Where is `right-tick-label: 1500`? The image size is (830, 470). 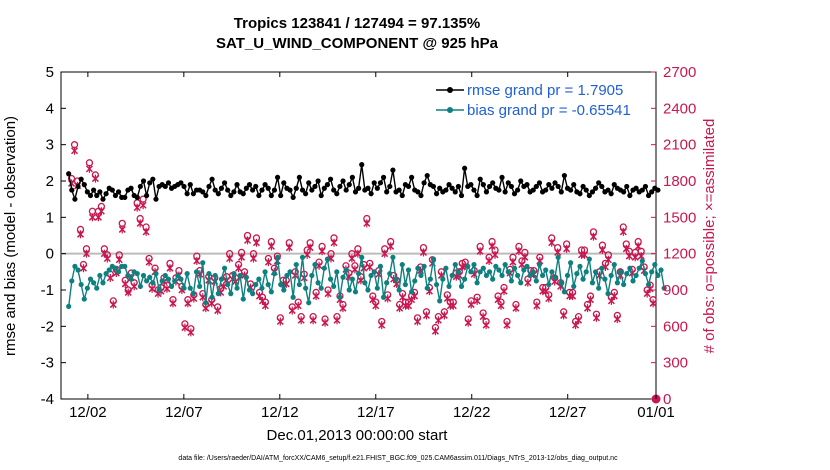 right-tick-label: 1500 is located at coordinates (679, 217).